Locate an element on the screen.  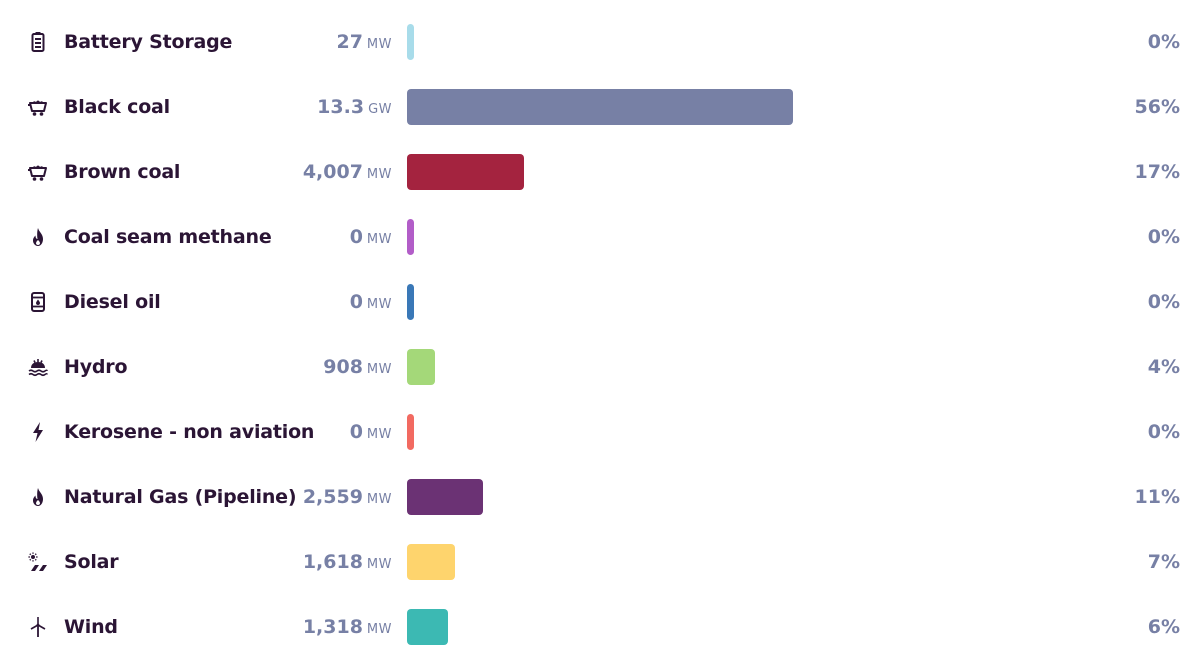
row-percent: 56% is located at coordinates (1157, 107).